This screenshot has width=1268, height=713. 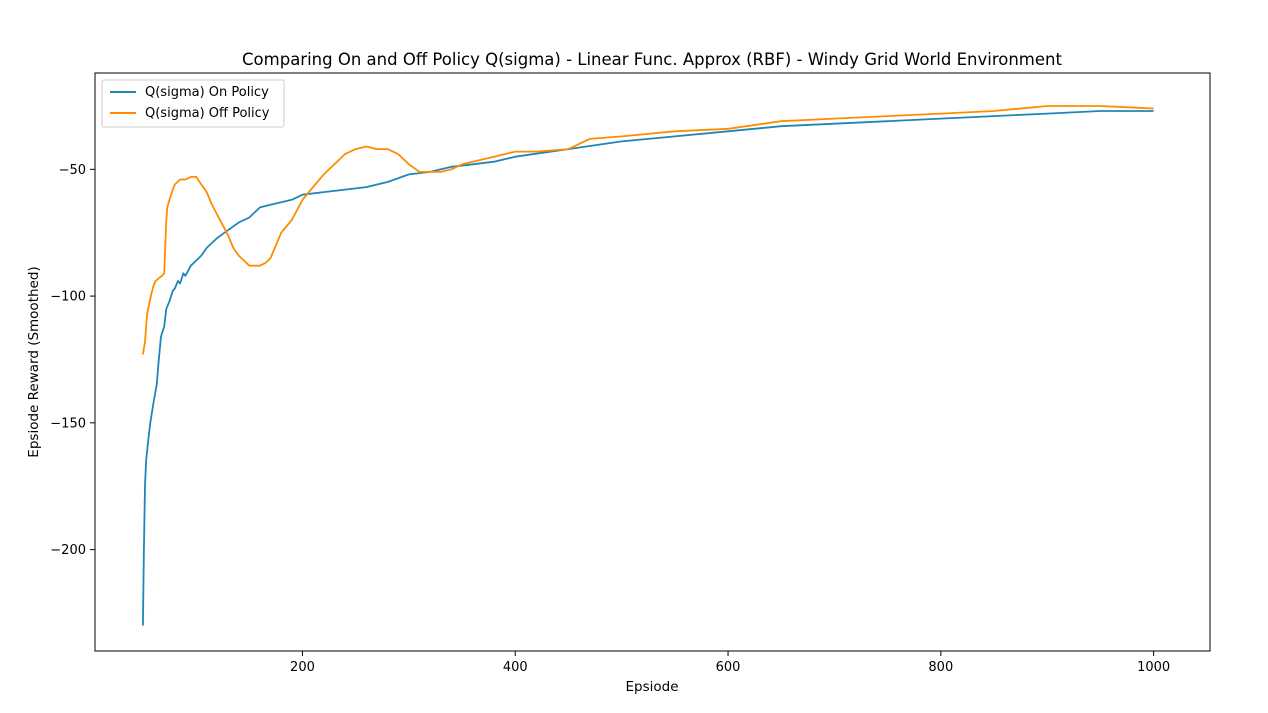 What do you see at coordinates (72, 360) in the screenshot?
I see `y-axis: −200 −150 −100 −50` at bounding box center [72, 360].